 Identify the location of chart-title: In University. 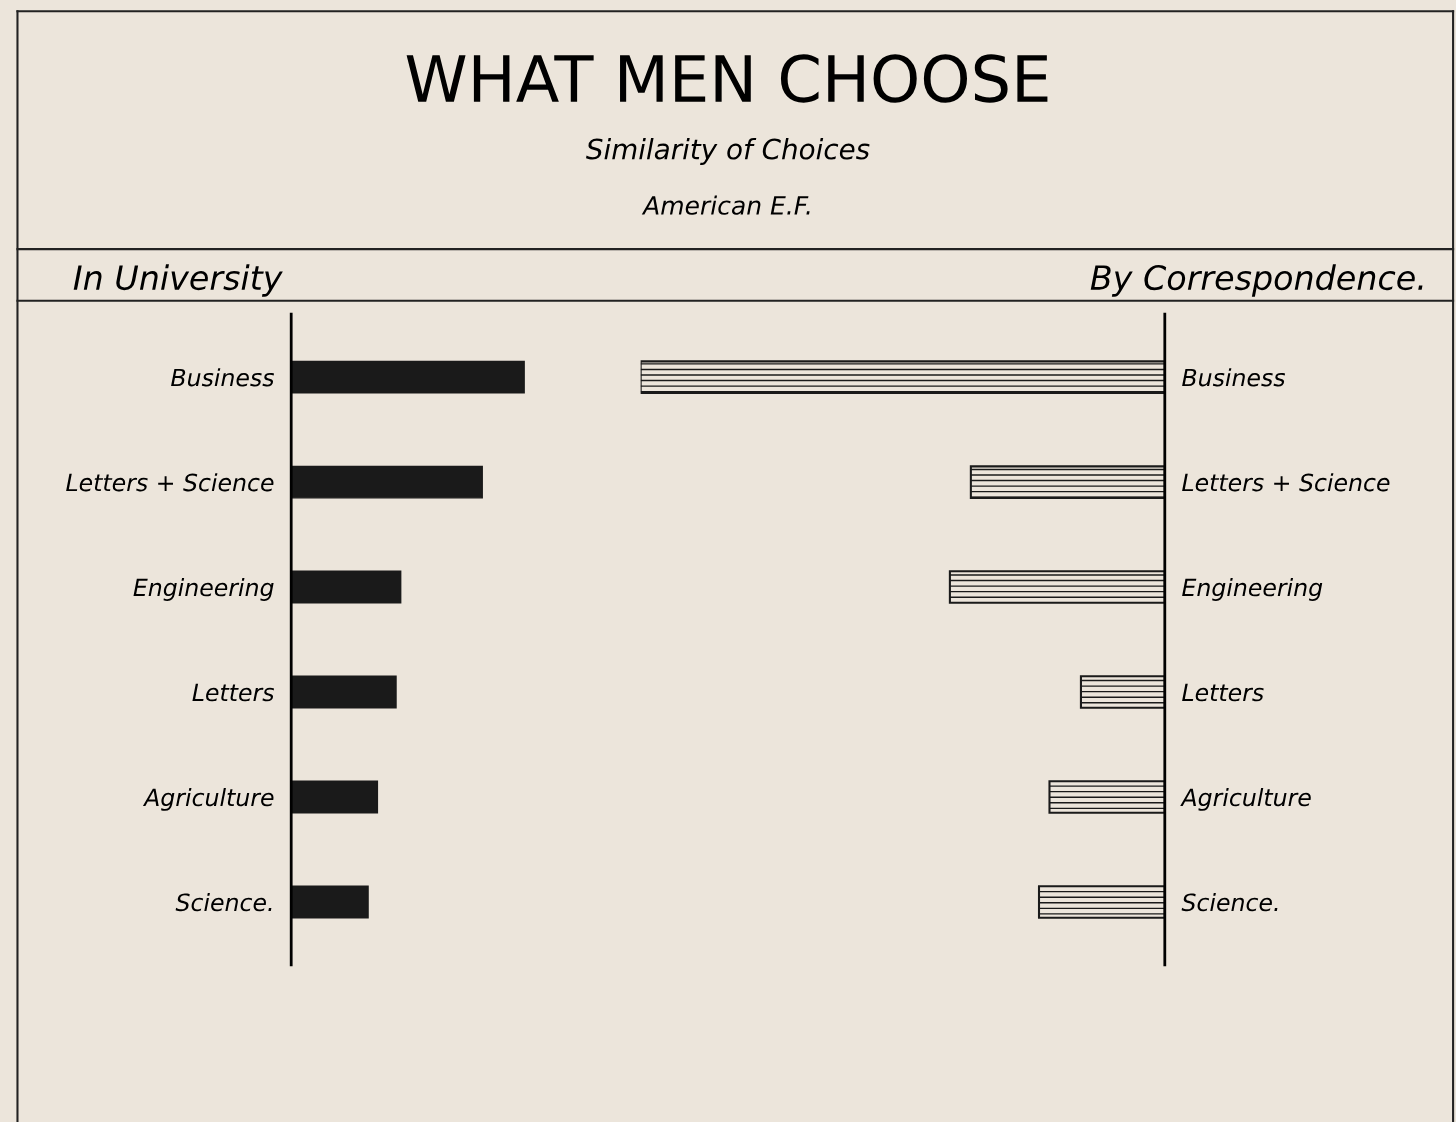
(178, 280).